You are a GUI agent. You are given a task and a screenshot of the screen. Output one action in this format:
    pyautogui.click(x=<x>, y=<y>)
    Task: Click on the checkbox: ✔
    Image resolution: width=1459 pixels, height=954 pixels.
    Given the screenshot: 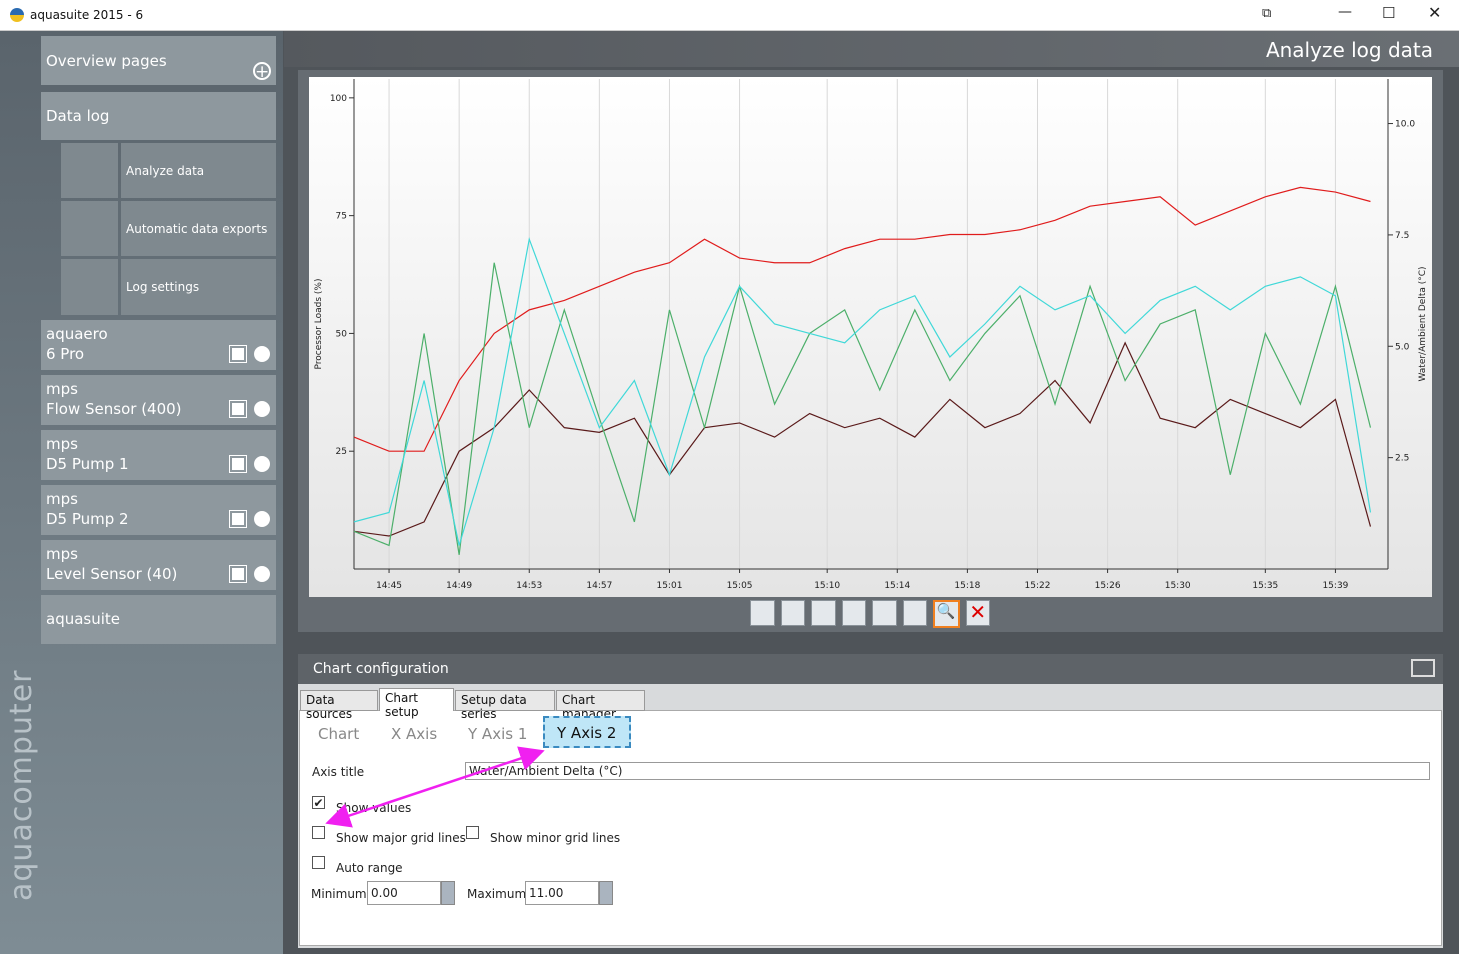 What is the action you would take?
    pyautogui.click(x=318, y=803)
    